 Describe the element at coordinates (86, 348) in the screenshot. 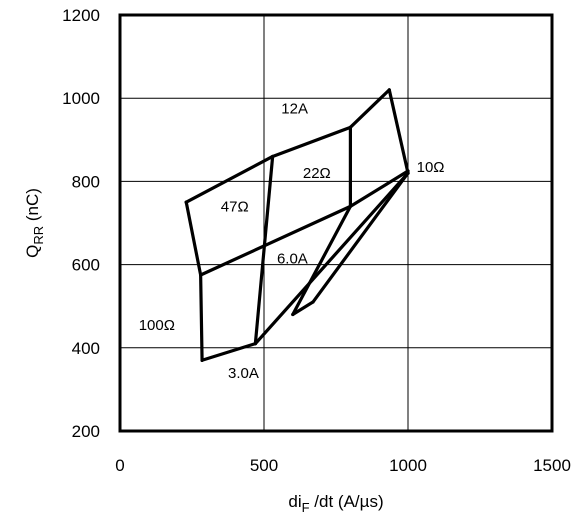

I see `y-tick-label-400: 400` at that location.